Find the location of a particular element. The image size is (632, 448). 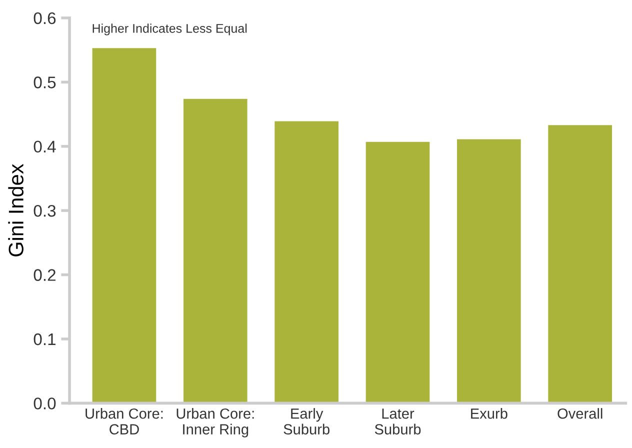

x-tick-label: Early Suburb is located at coordinates (307, 421).